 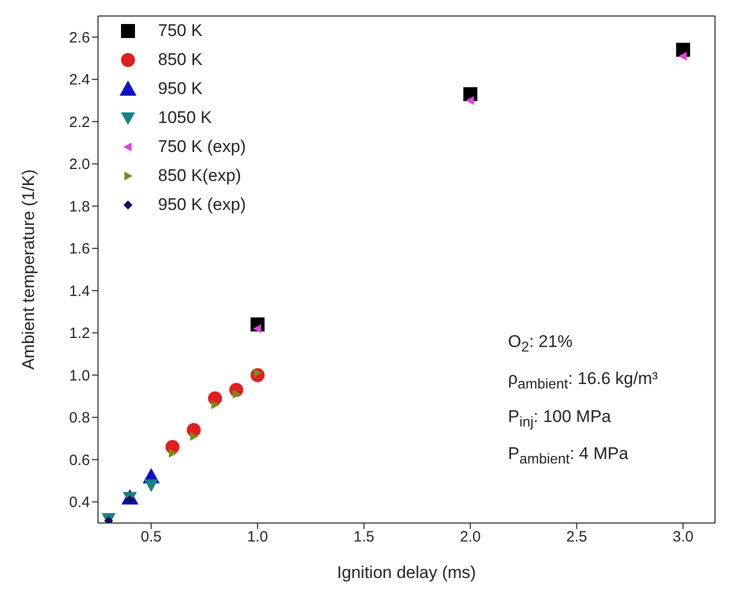 I want to click on y-tick-label: 1.0, so click(x=79, y=375).